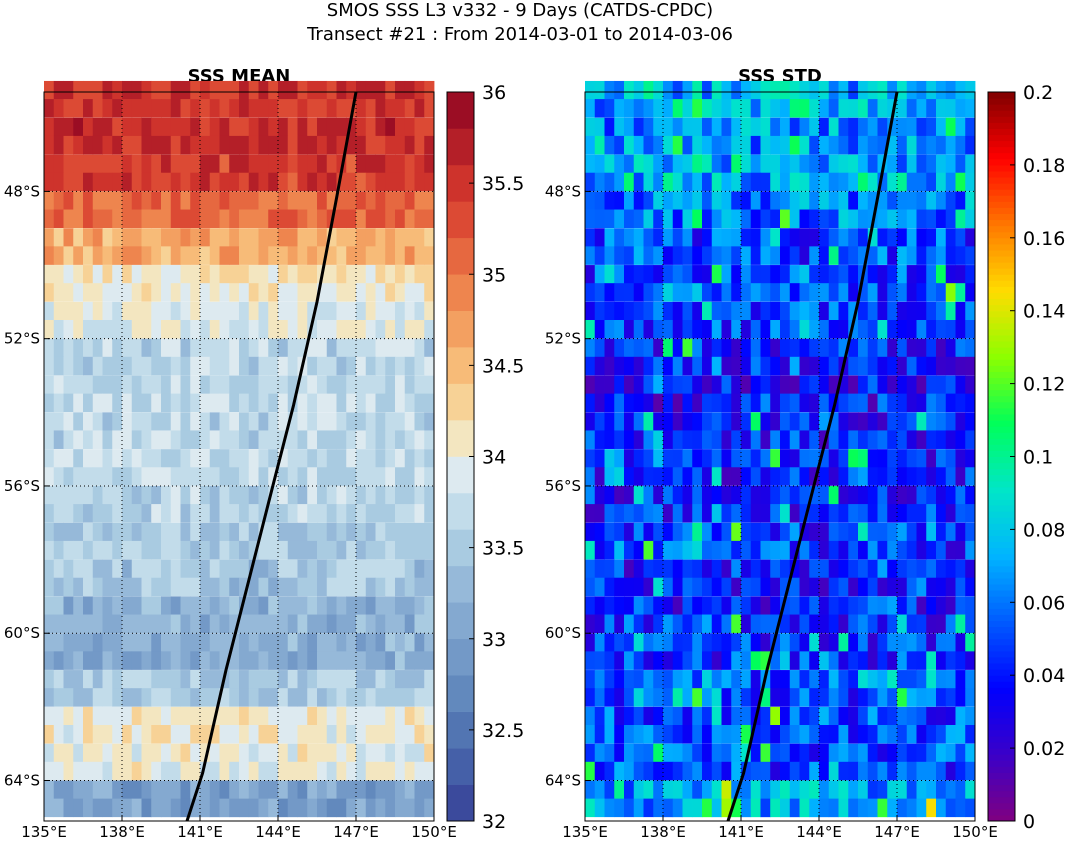  I want to click on colorbar-tick-label: 35, so click(494, 275).